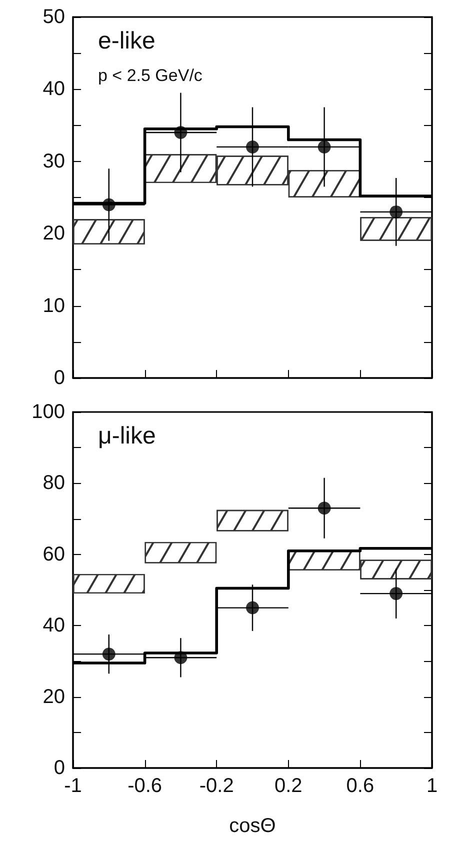 This screenshot has height=846, width=456. What do you see at coordinates (216, 786) in the screenshot?
I see `x-tick-label: -0.2` at bounding box center [216, 786].